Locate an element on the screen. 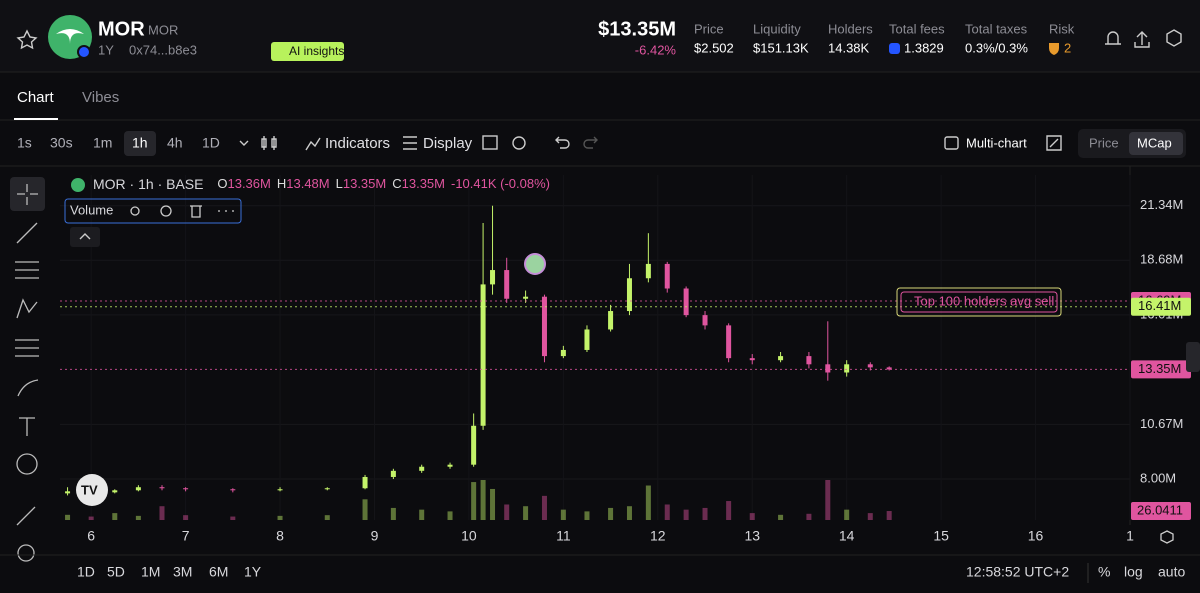 The image size is (1200, 593). toolbar-display: Display is located at coordinates (448, 143).